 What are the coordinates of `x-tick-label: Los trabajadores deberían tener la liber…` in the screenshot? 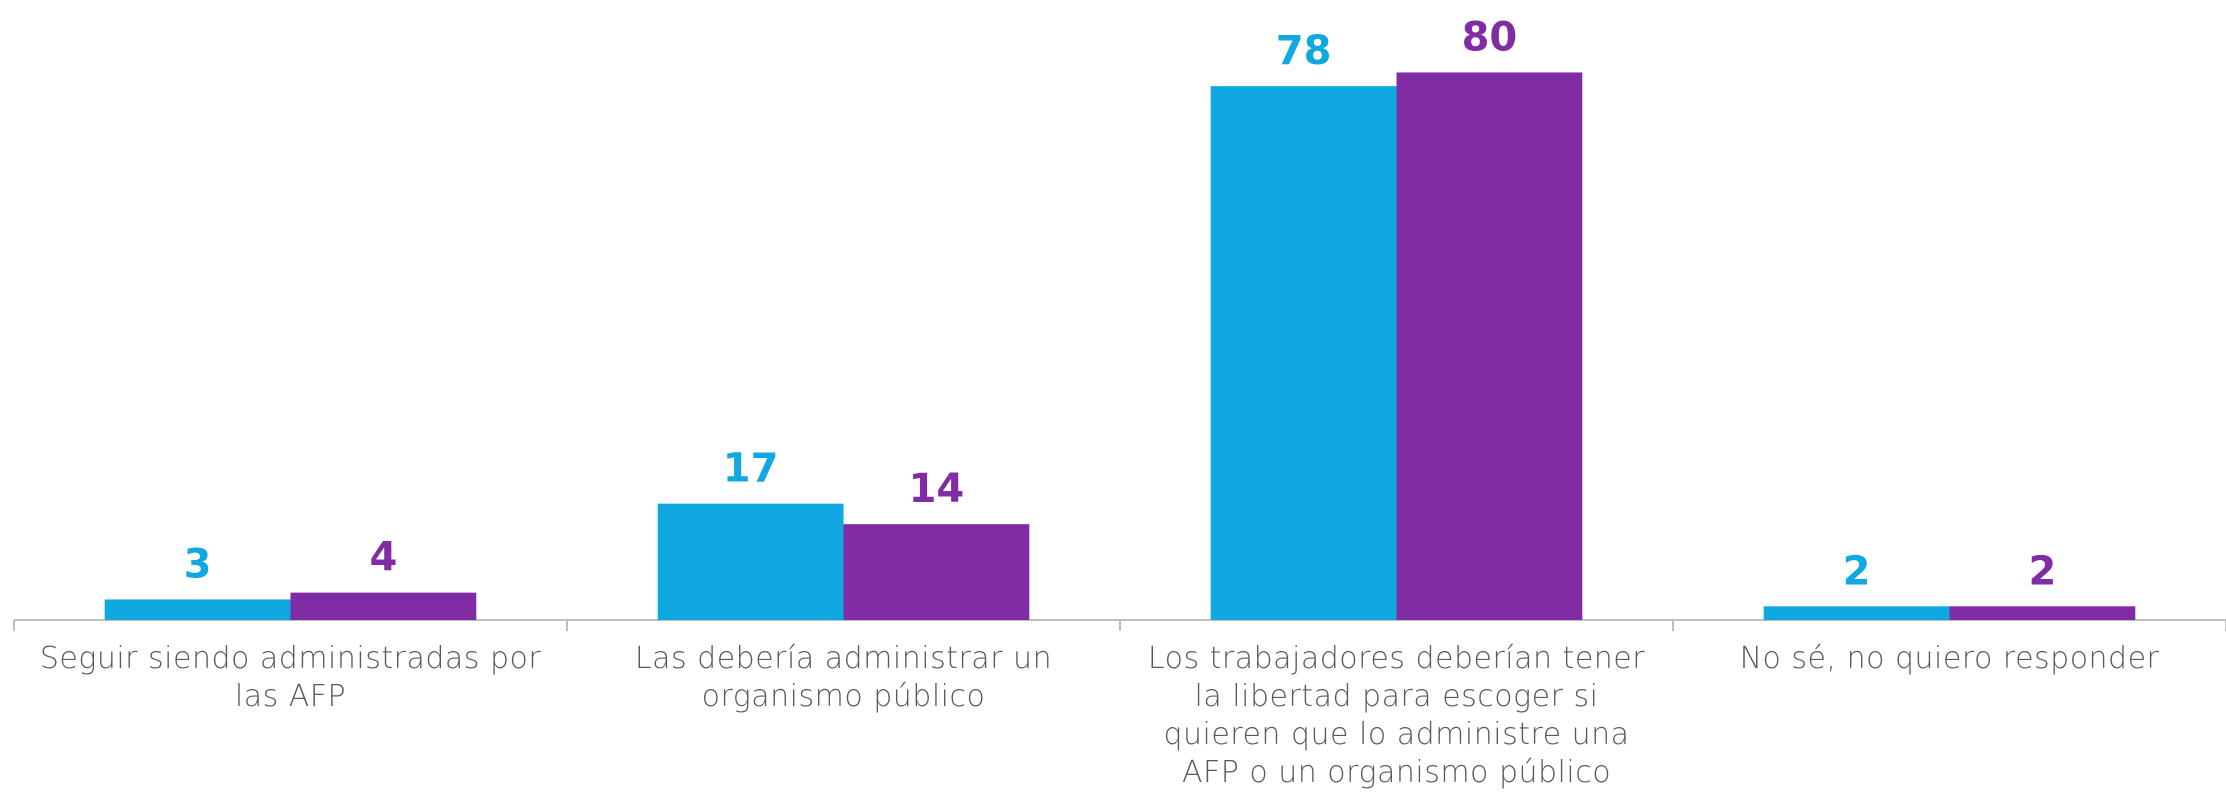 It's located at (1396, 715).